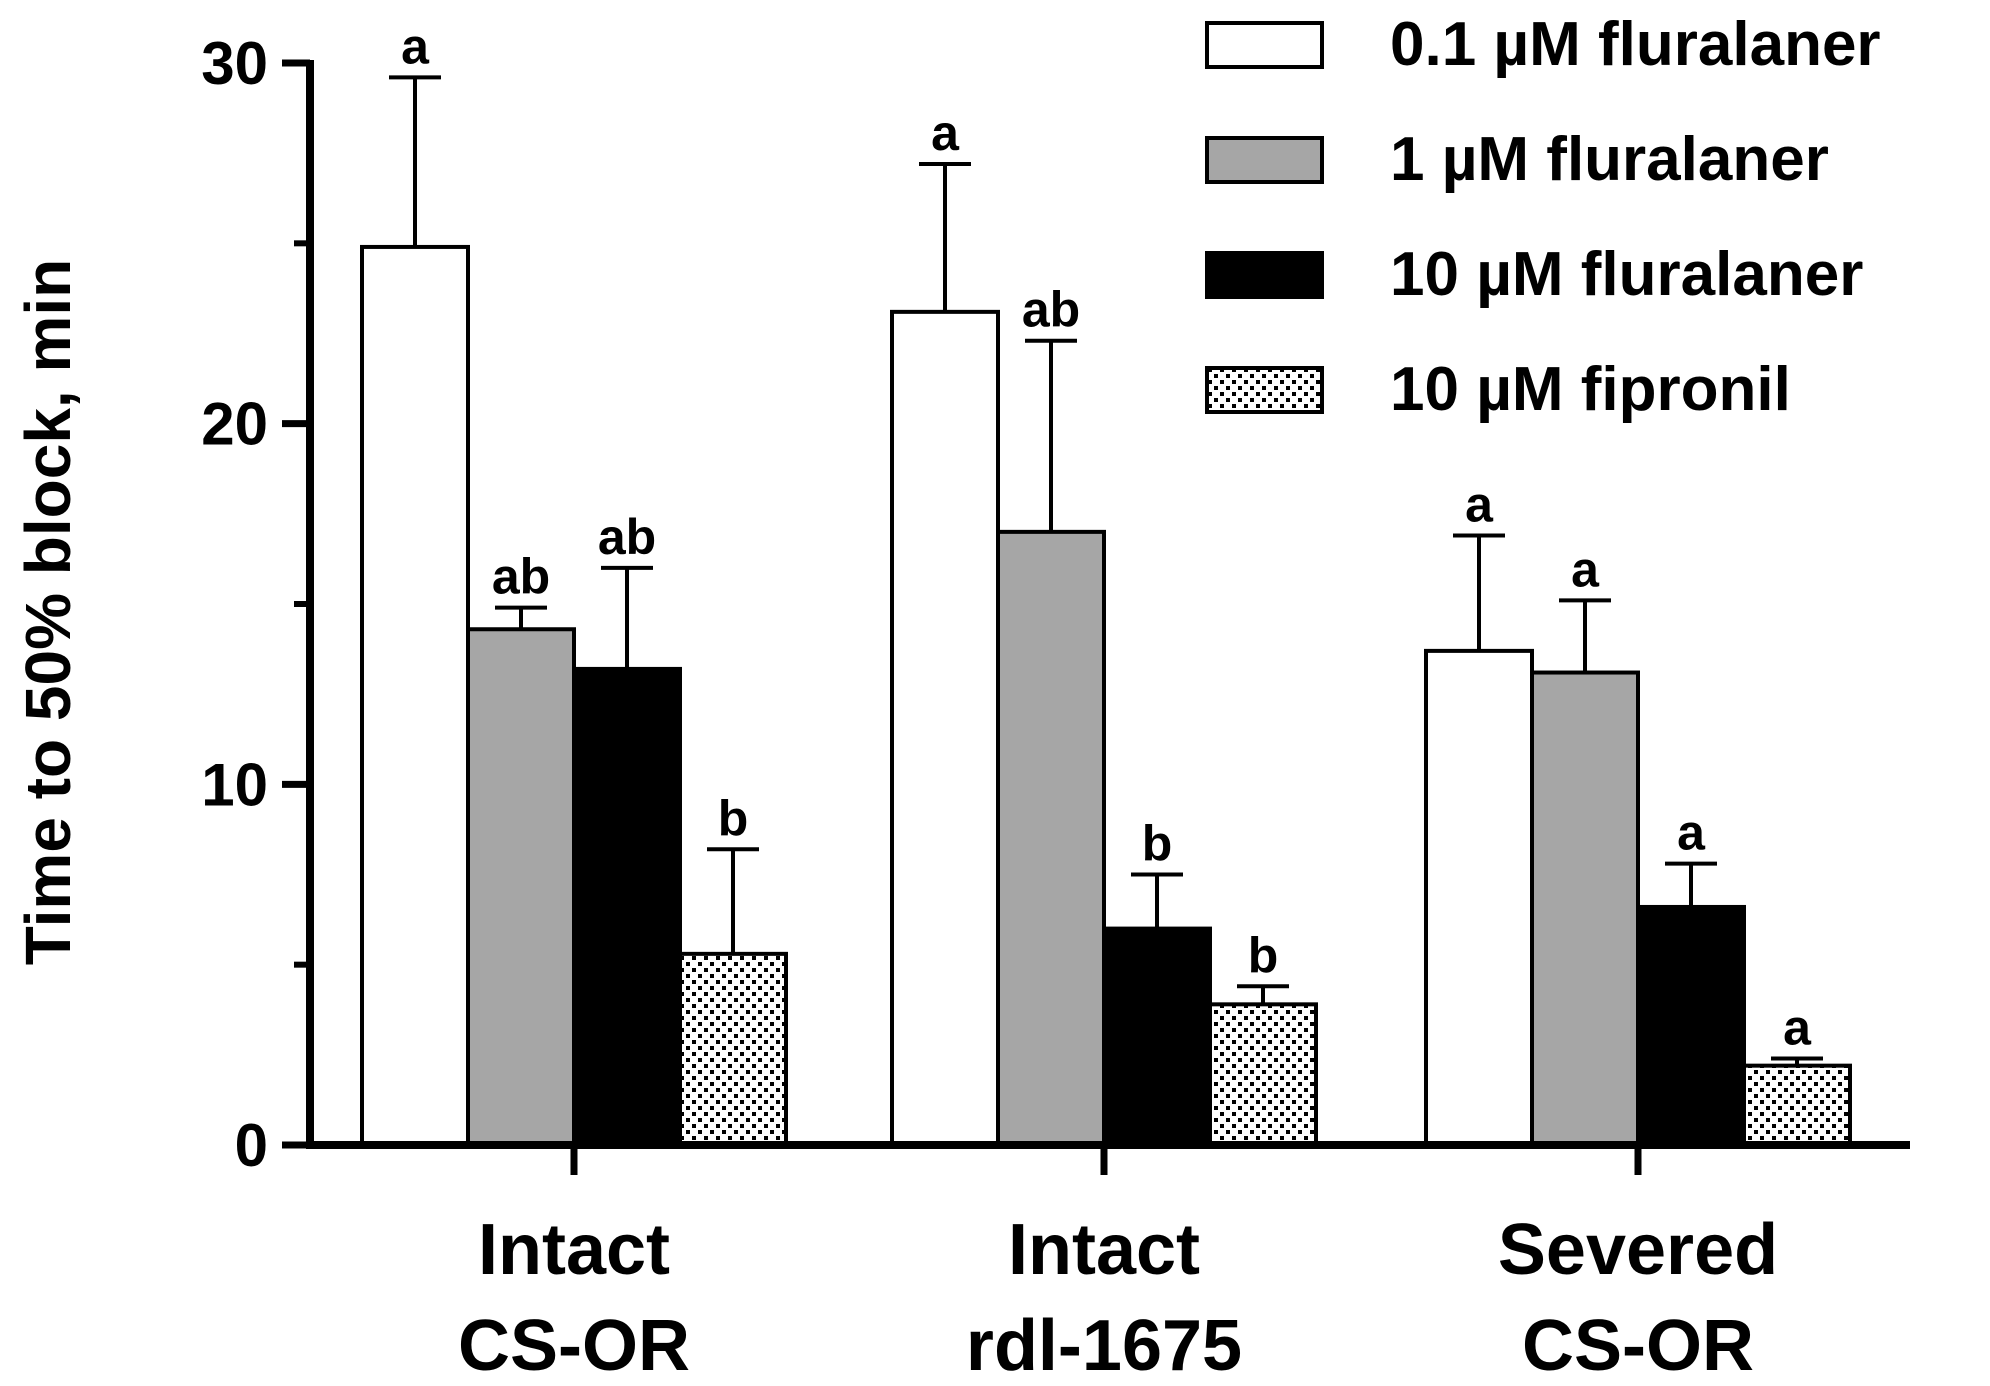 The width and height of the screenshot is (1990, 1386). I want to click on legend-label: 1 µM fluralaner, so click(1609, 159).